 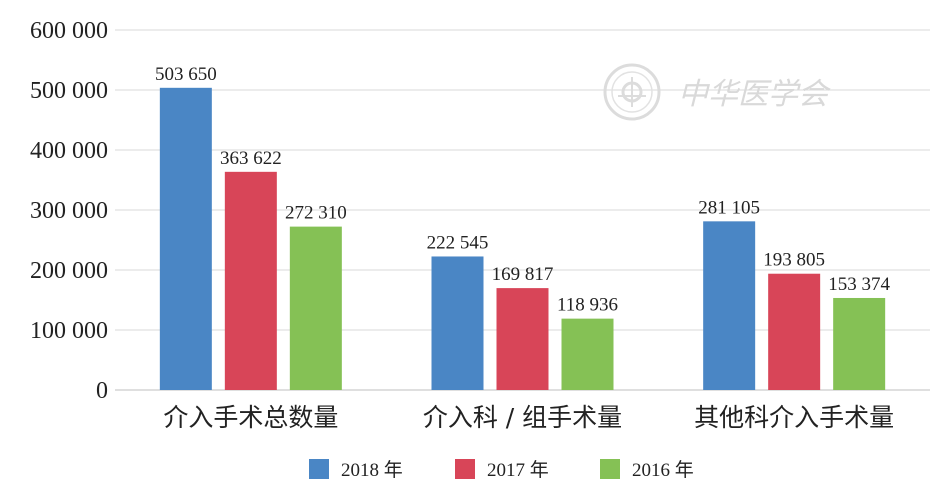 What do you see at coordinates (69, 91) in the screenshot?
I see `y-tick-label: 500 000` at bounding box center [69, 91].